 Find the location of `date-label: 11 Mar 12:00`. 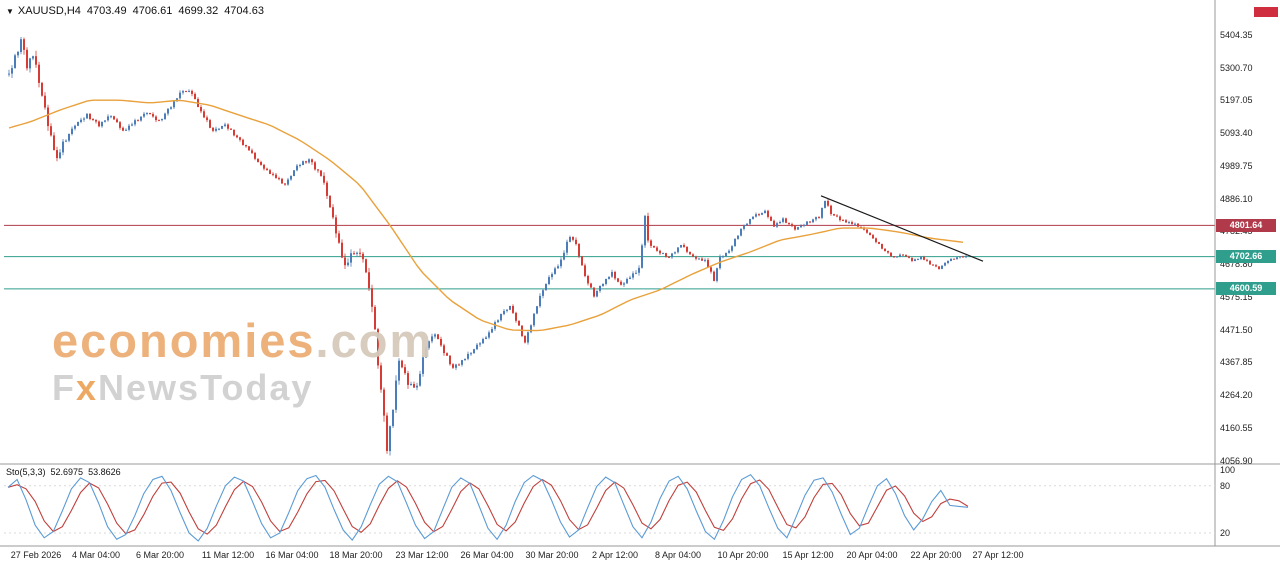

date-label: 11 Mar 12:00 is located at coordinates (228, 555).